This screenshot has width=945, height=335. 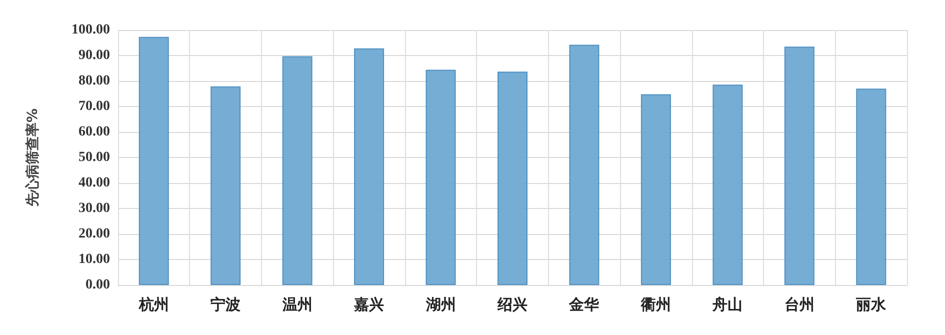 I want to click on x-tick-label: 温州, so click(x=296, y=305).